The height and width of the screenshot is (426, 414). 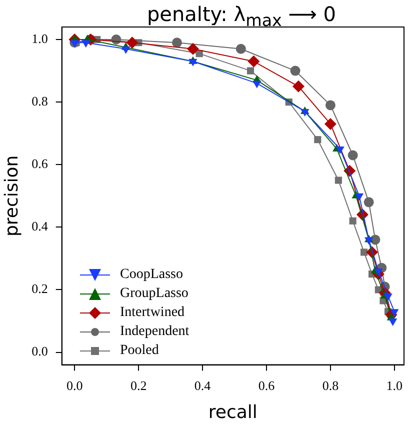 What do you see at coordinates (154, 294) in the screenshot?
I see `legend-label: GroupLasso` at bounding box center [154, 294].